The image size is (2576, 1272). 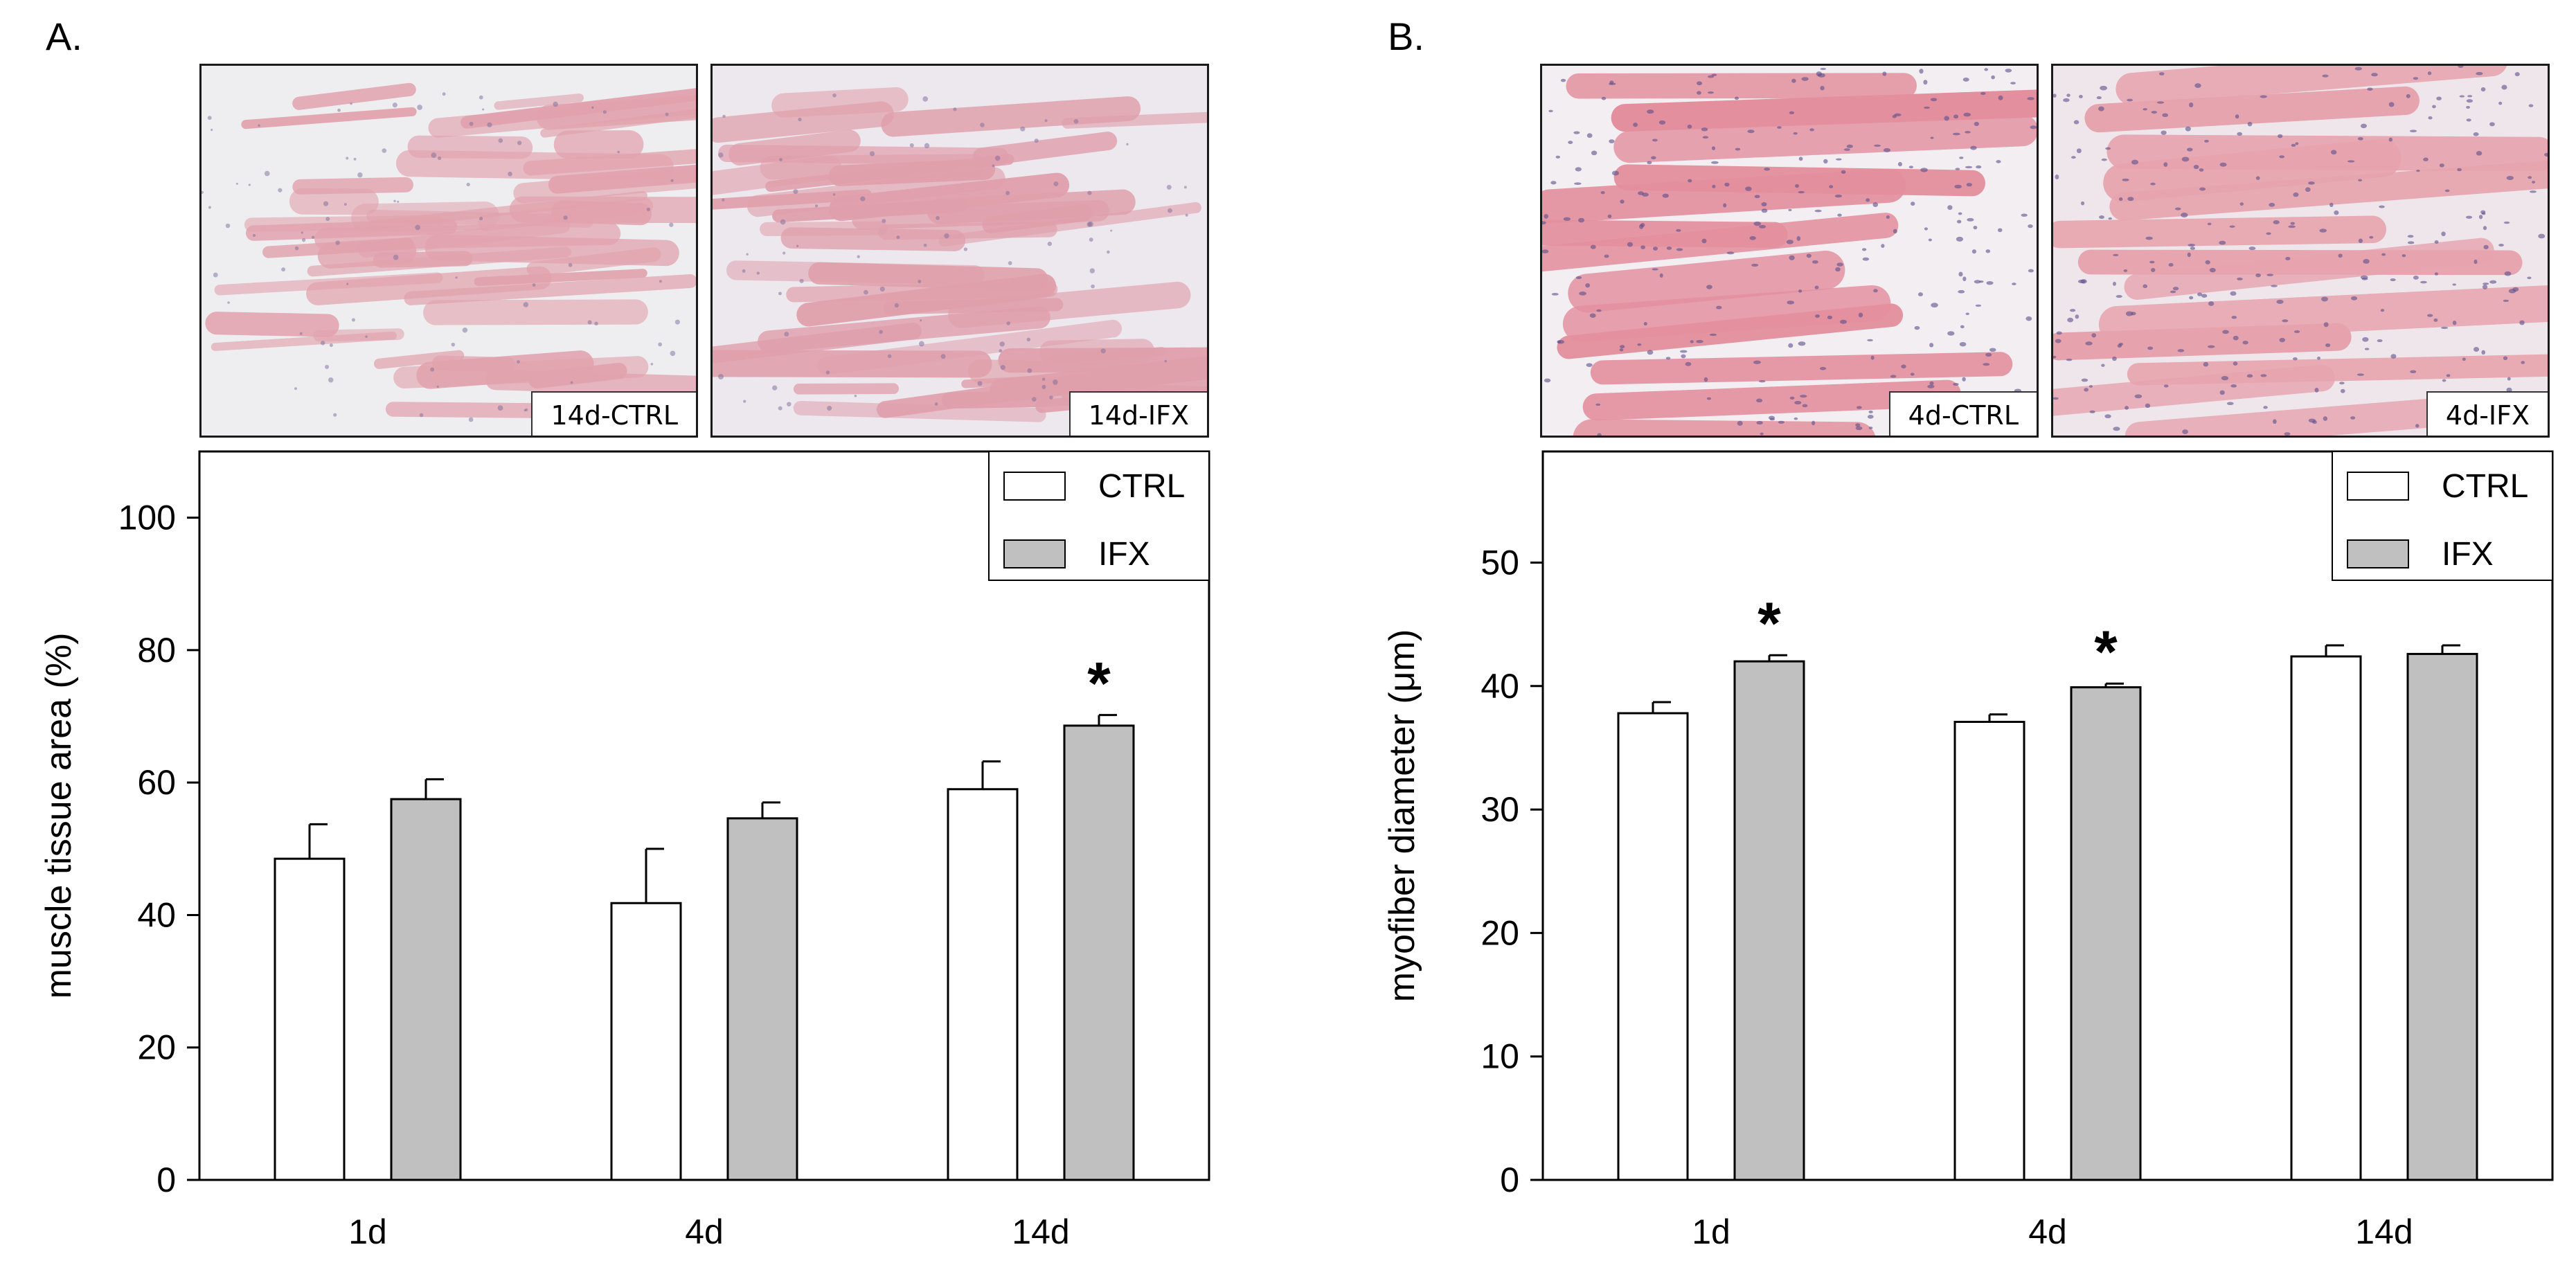 What do you see at coordinates (1500, 809) in the screenshot?
I see `y-tick-label: 30` at bounding box center [1500, 809].